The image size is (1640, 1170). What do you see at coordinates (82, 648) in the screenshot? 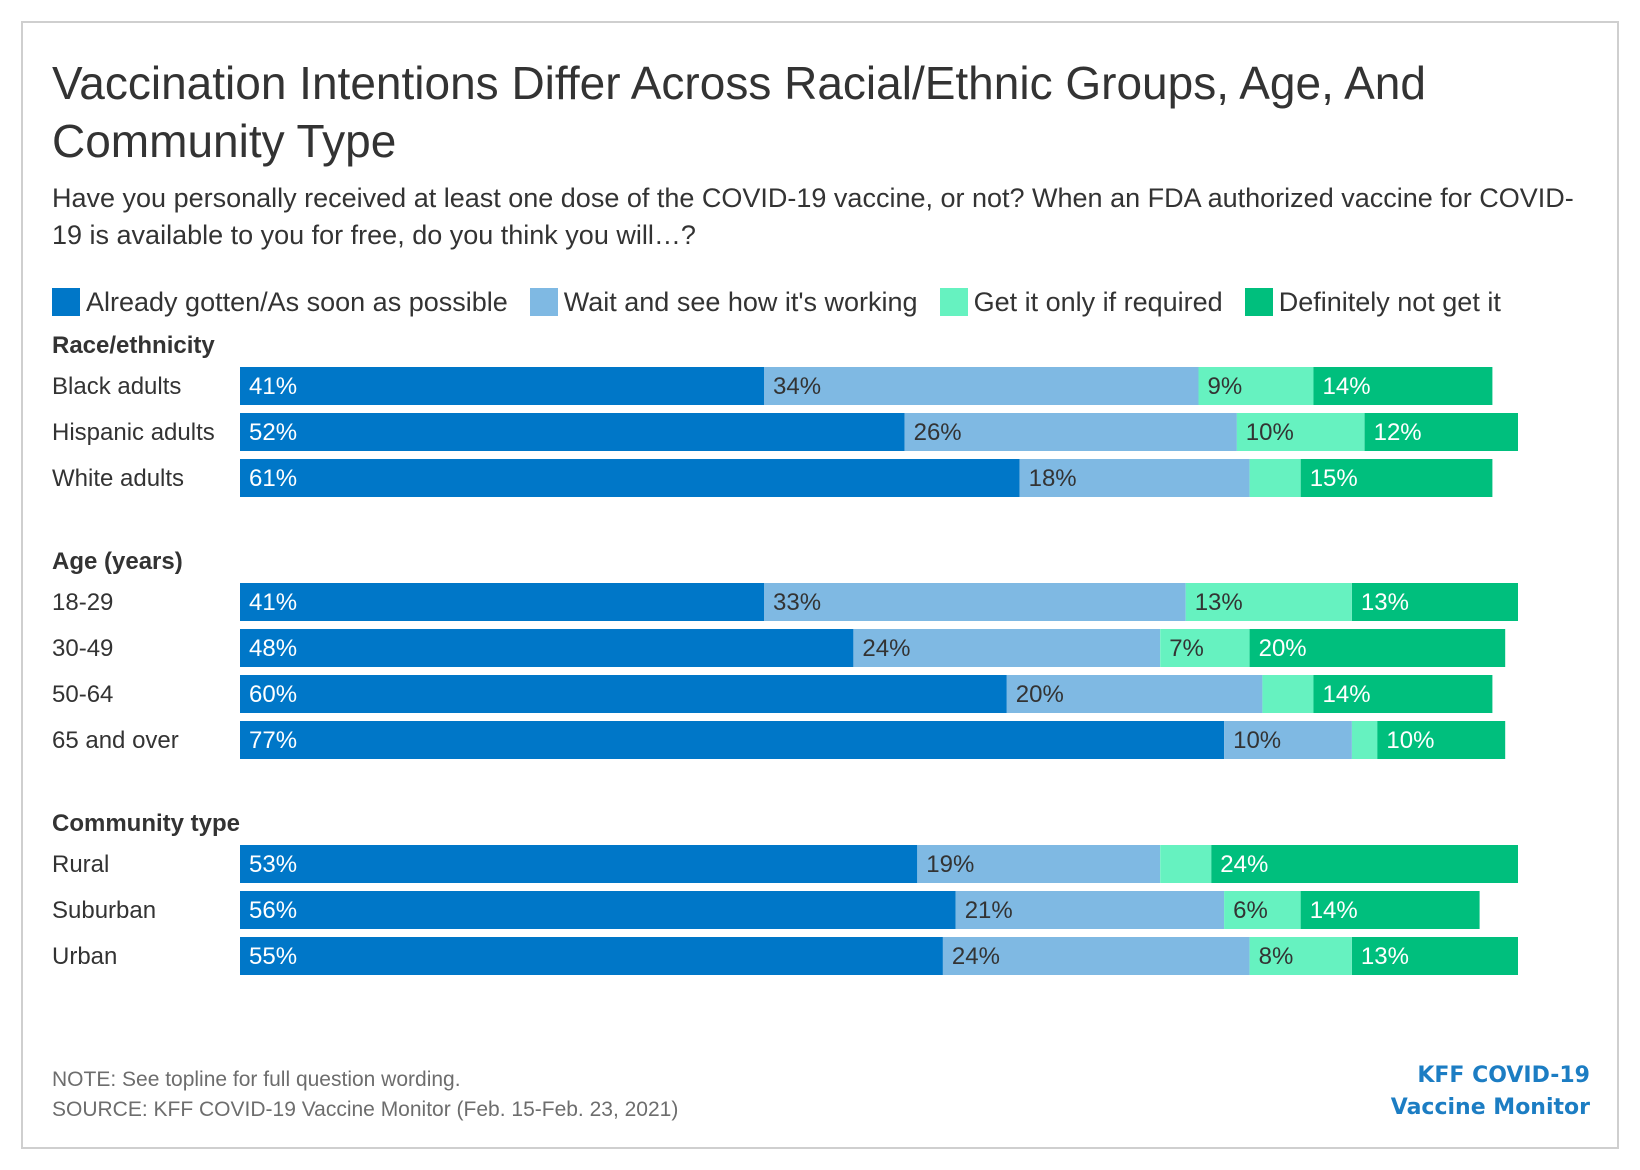
I see `category-label-30-49: 30-49` at bounding box center [82, 648].